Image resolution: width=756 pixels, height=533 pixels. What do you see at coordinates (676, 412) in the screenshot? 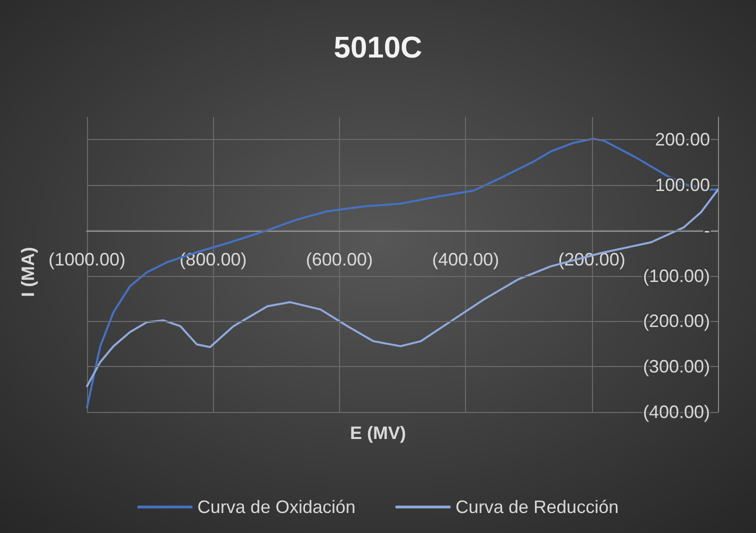
I see `y-tick-label: (400.00)` at bounding box center [676, 412].